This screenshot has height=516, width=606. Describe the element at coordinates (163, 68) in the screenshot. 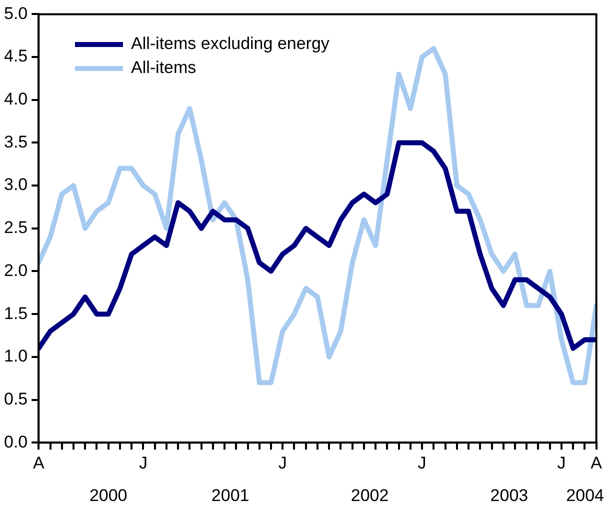

I see `legend-label: All-items` at that location.